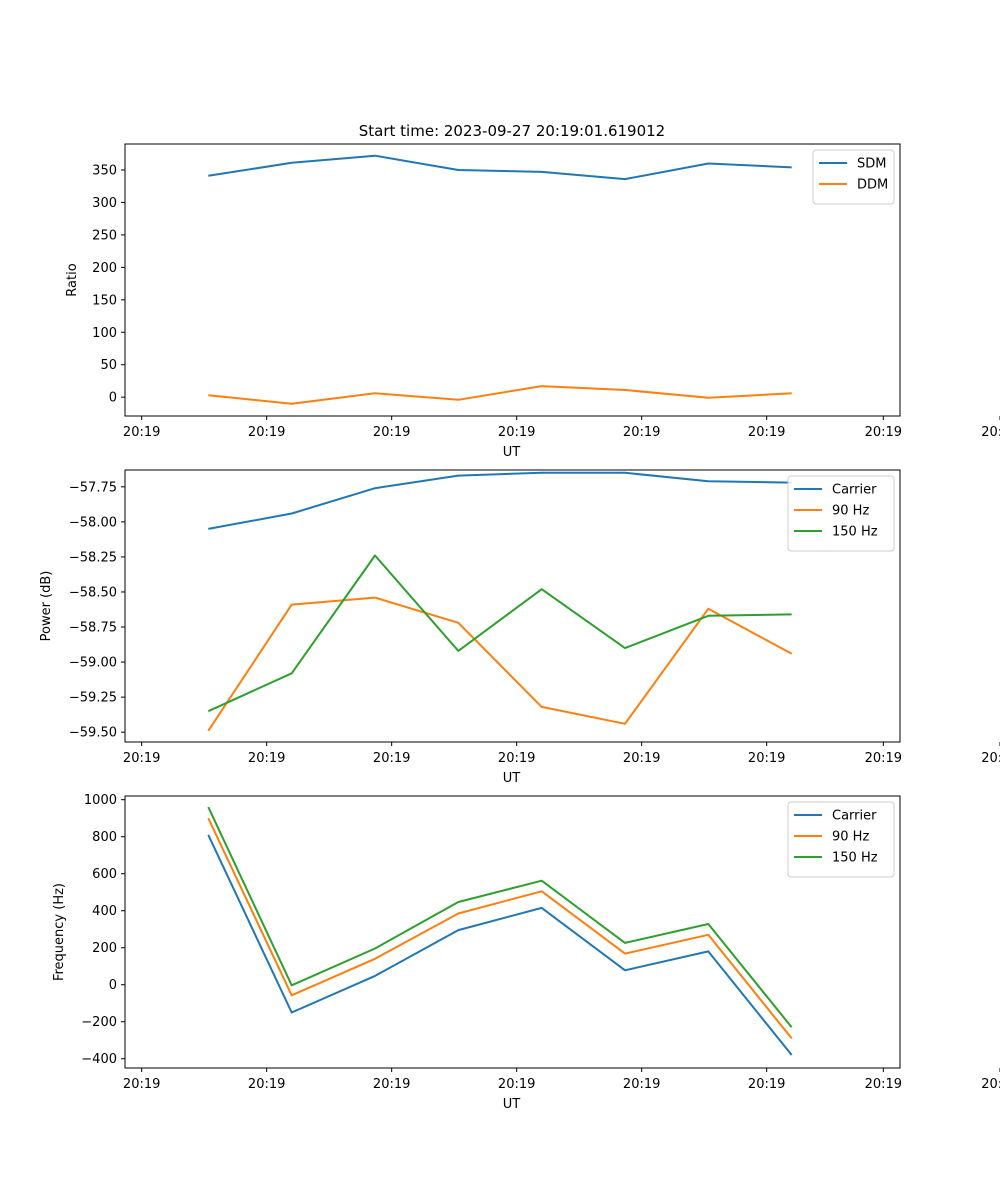  Describe the element at coordinates (93, 557) in the screenshot. I see `y-tick-label: −58.25` at that location.